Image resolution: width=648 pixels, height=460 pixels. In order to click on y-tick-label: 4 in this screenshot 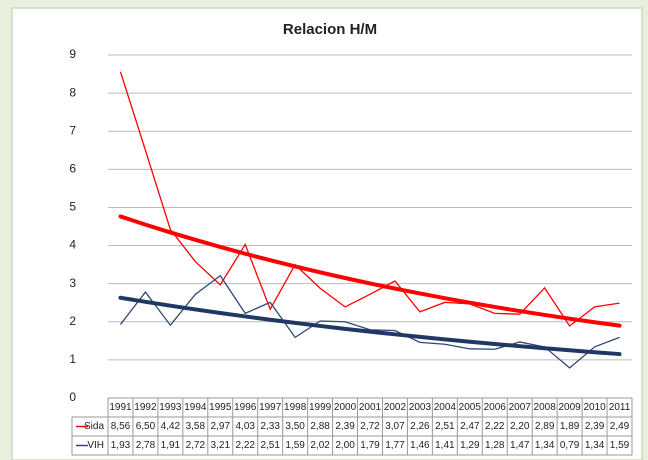, I will do `click(72, 245)`.